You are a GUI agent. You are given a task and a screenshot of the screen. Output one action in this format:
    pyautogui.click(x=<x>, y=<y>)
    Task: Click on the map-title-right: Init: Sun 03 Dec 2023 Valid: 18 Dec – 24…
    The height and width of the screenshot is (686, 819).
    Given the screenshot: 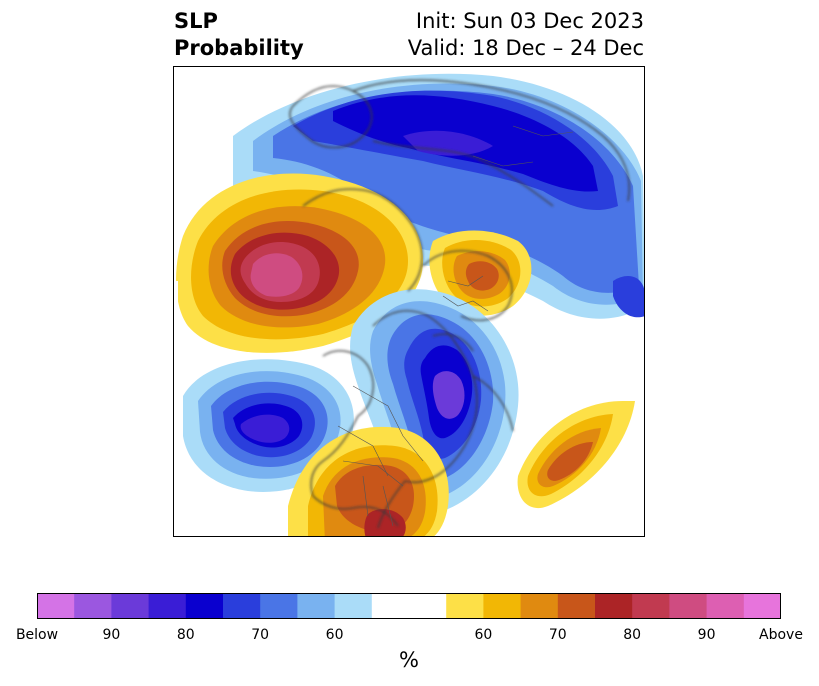 What is the action you would take?
    pyautogui.click(x=526, y=35)
    